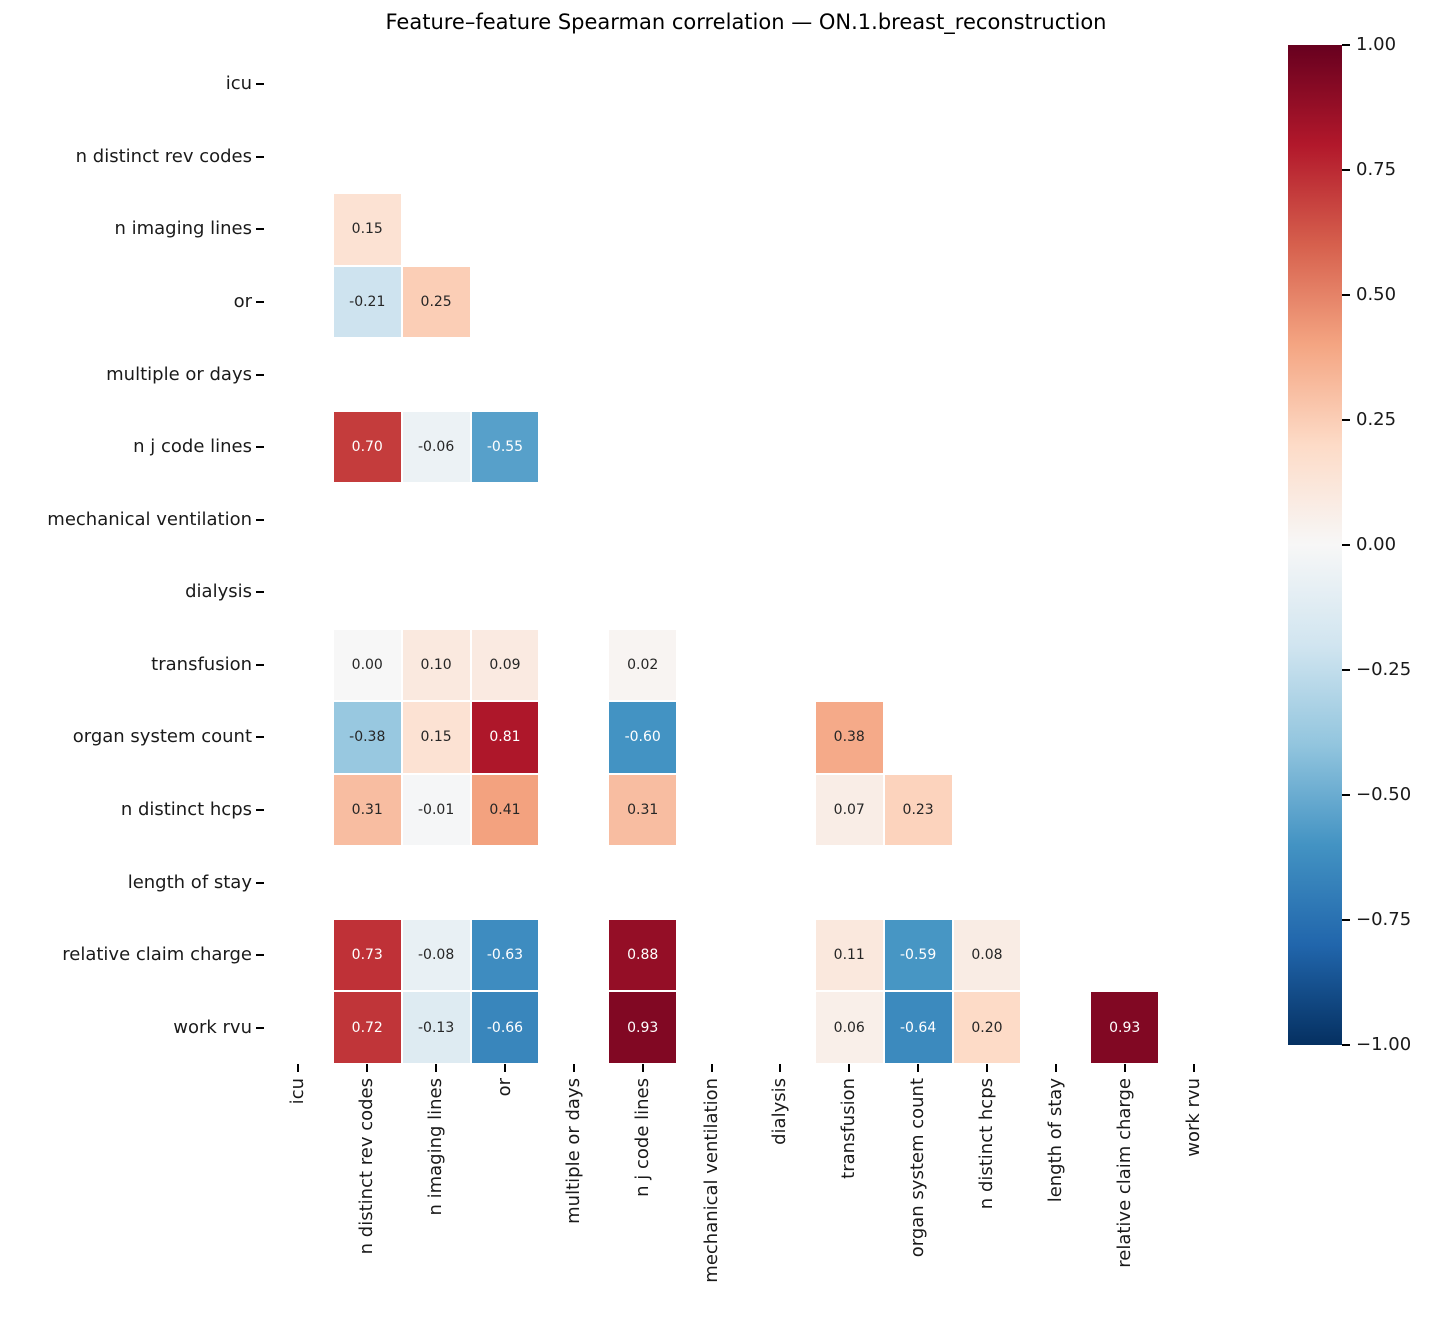 This screenshot has width=1433, height=1332. I want to click on heatmap-cell: 0.25, so click(436, 302).